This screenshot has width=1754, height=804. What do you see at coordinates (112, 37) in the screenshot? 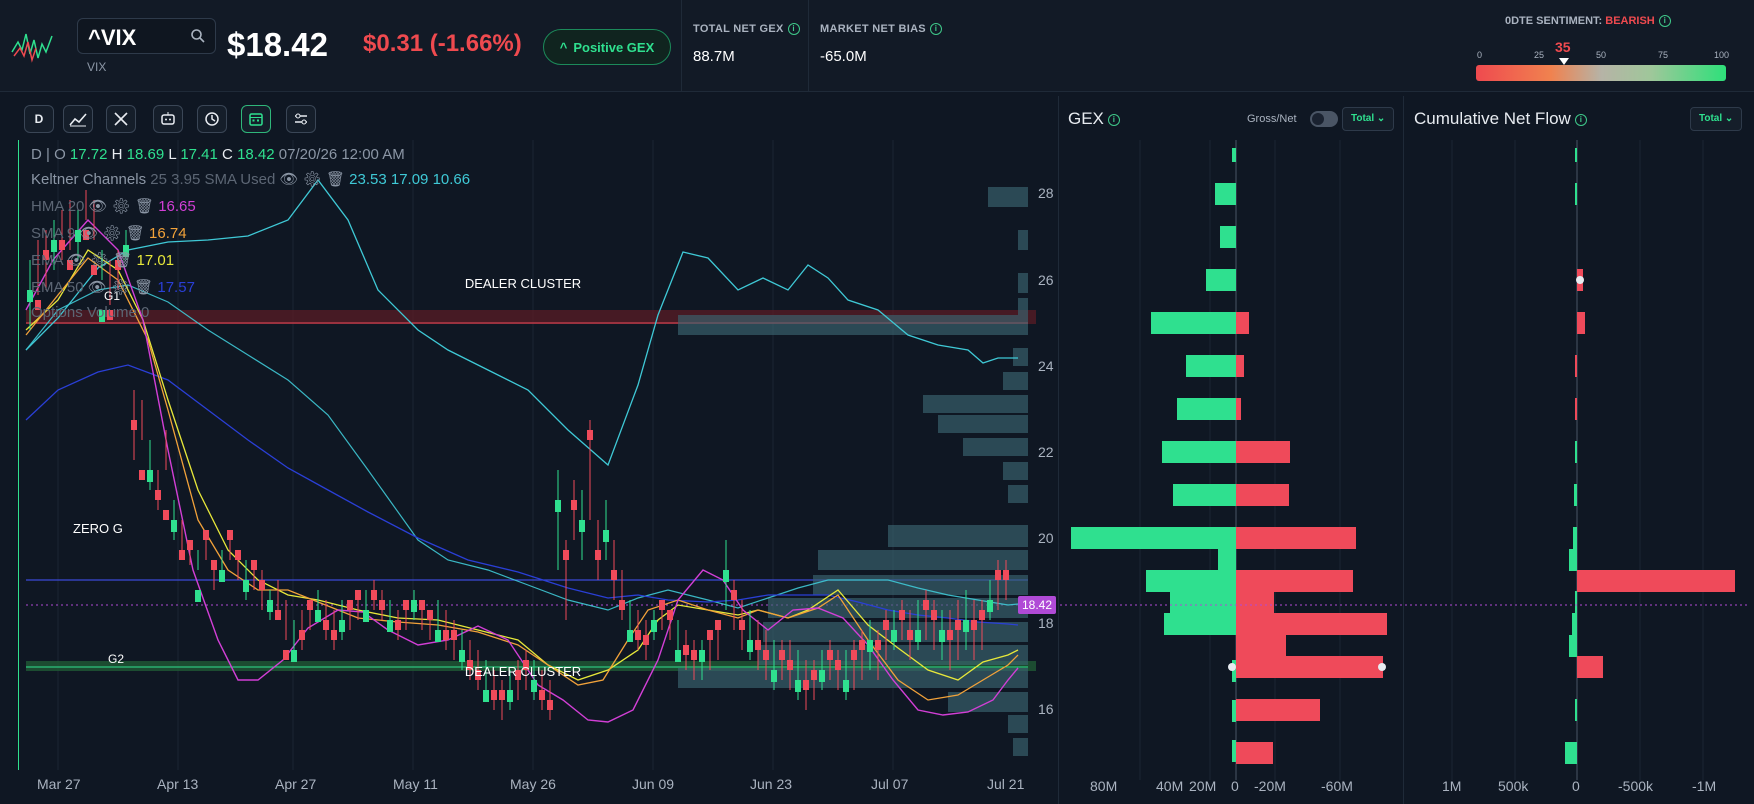
I see `ticker-input: ^VIX` at bounding box center [112, 37].